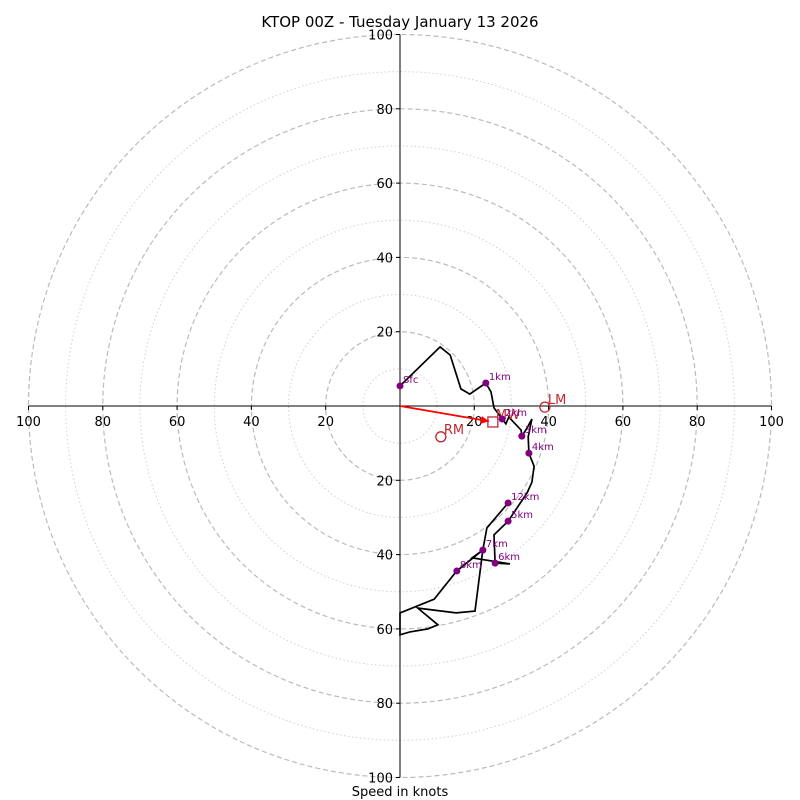 This screenshot has height=800, width=800. I want to click on height-label-8km: 8km, so click(471, 565).